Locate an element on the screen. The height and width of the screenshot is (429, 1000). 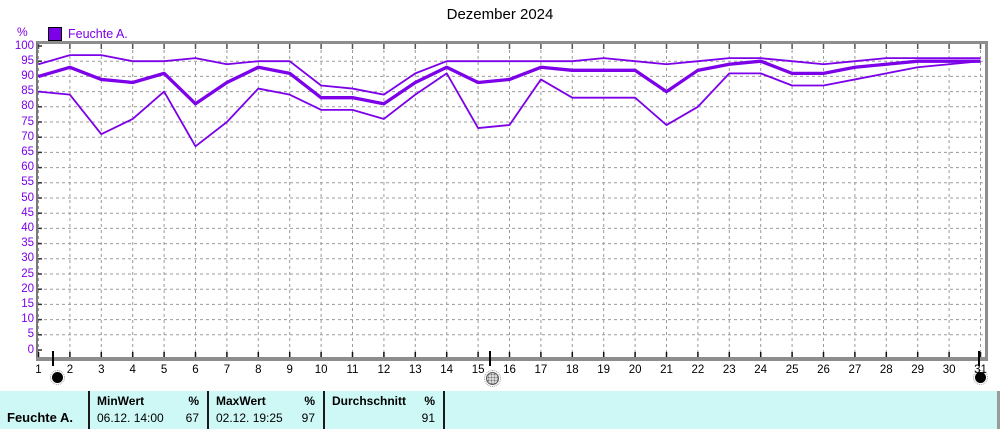
y-axis-label: 20 is located at coordinates (27, 288).